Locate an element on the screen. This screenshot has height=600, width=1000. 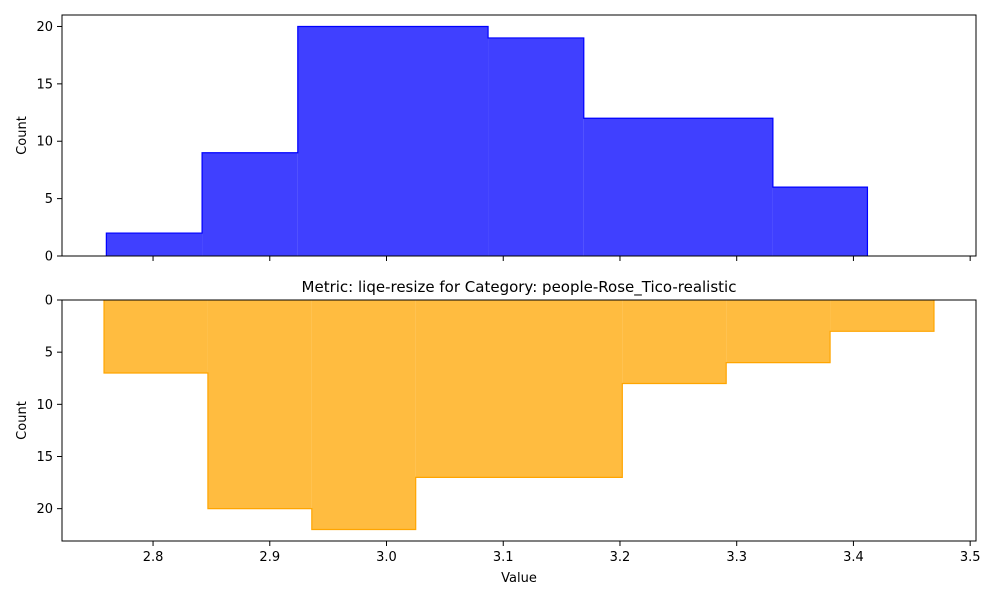
x-tick-label: 3.3 is located at coordinates (736, 557).